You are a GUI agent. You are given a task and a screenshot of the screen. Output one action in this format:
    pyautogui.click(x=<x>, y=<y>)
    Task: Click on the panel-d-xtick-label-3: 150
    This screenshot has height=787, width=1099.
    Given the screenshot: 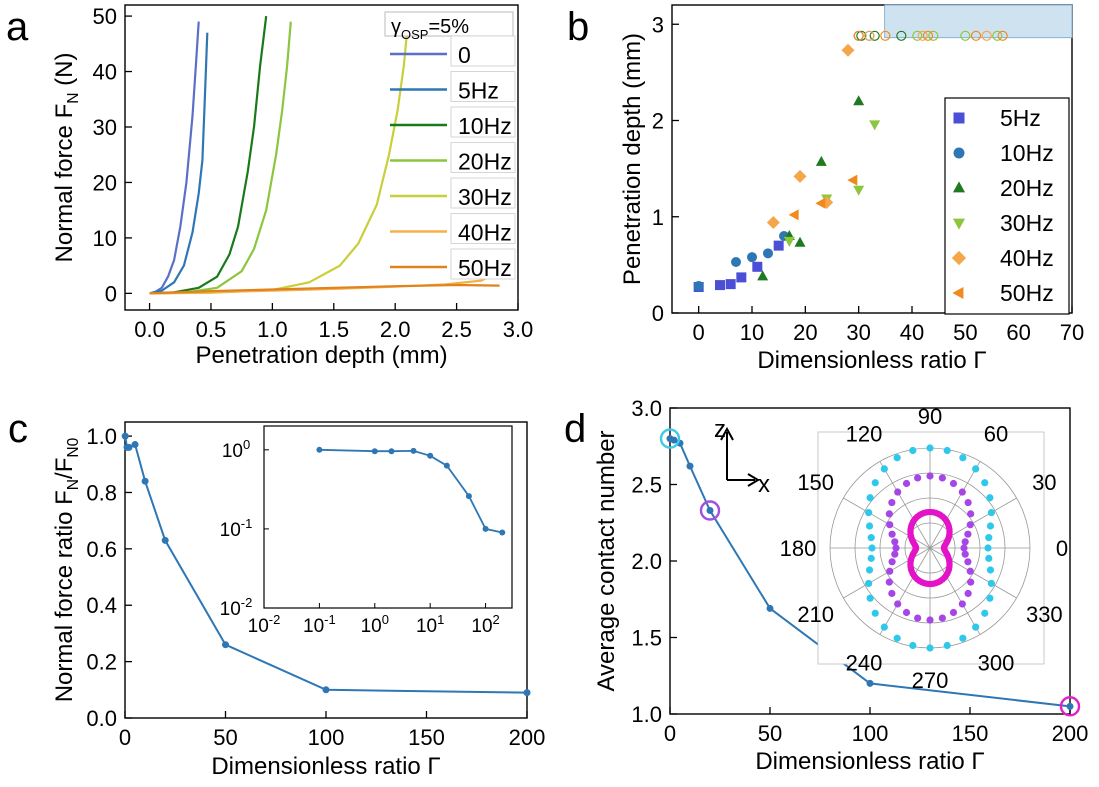 What is the action you would take?
    pyautogui.click(x=970, y=733)
    